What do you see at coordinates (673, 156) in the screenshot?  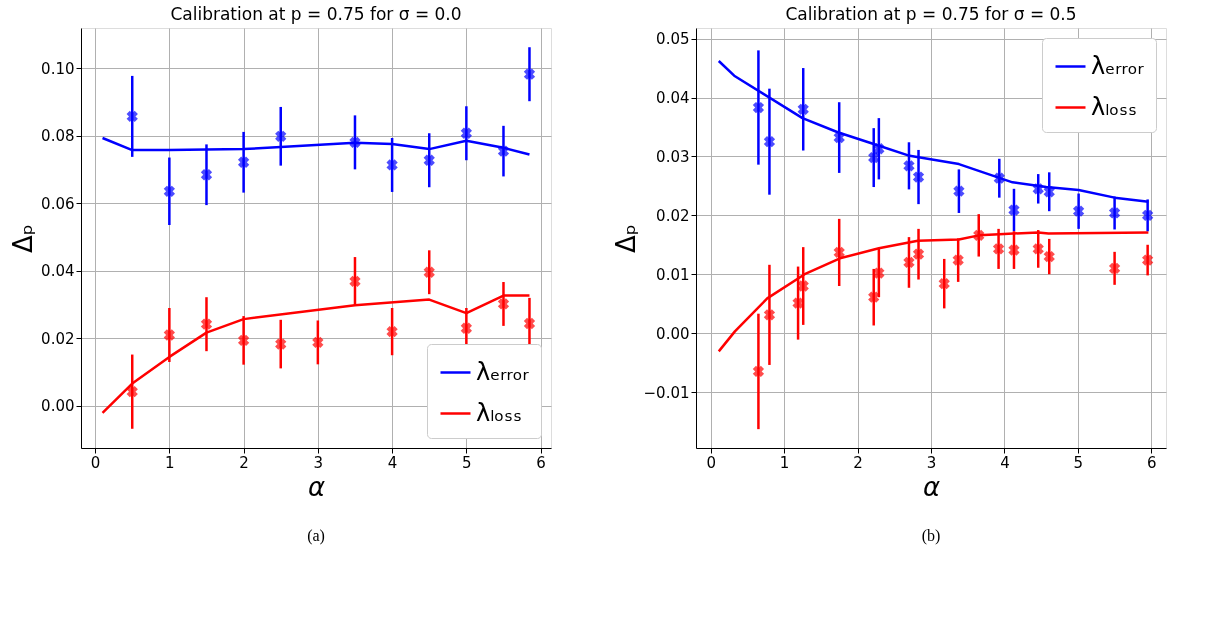 I see `y-tick-label: 0.03` at bounding box center [673, 156].